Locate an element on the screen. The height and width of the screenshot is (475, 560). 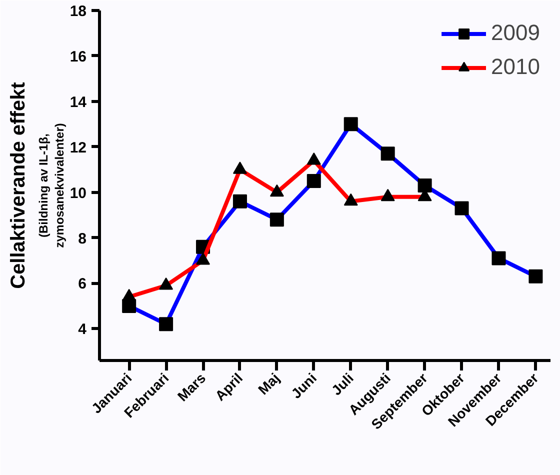
y-tick-label: 4 is located at coordinates (83, 329).